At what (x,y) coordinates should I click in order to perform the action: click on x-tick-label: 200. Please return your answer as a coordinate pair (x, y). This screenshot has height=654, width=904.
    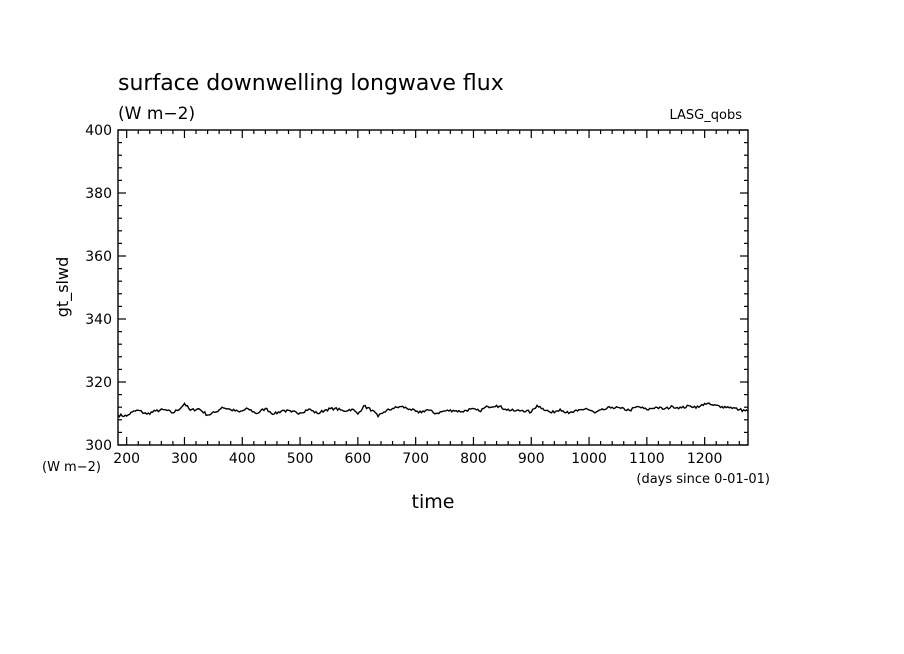
    Looking at the image, I should click on (126, 459).